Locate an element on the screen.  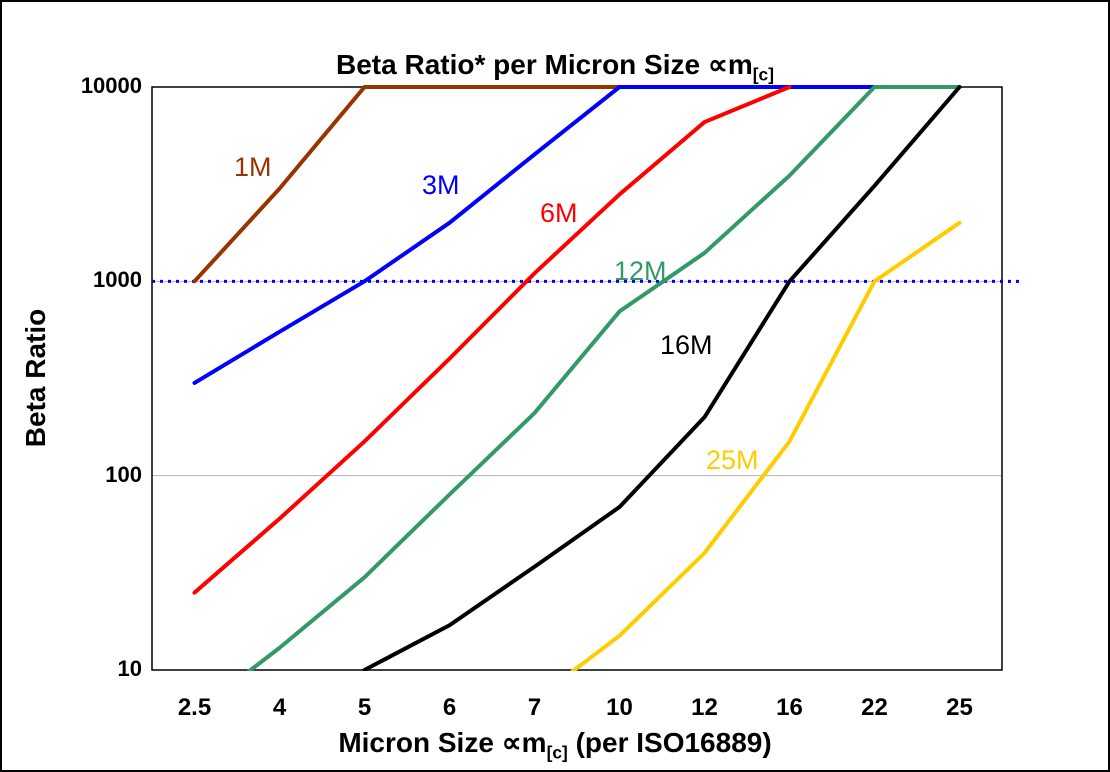
x-axis-title-suffix: (per ISO16889) is located at coordinates (669, 742).